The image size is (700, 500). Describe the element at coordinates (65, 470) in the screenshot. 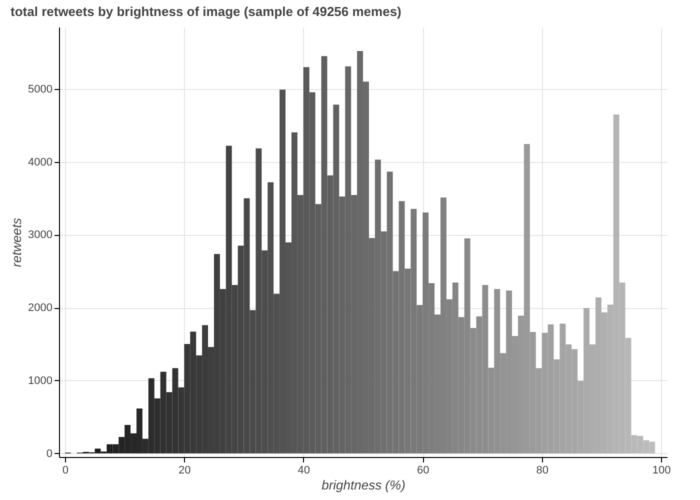

I see `x-tick-label: 0` at that location.